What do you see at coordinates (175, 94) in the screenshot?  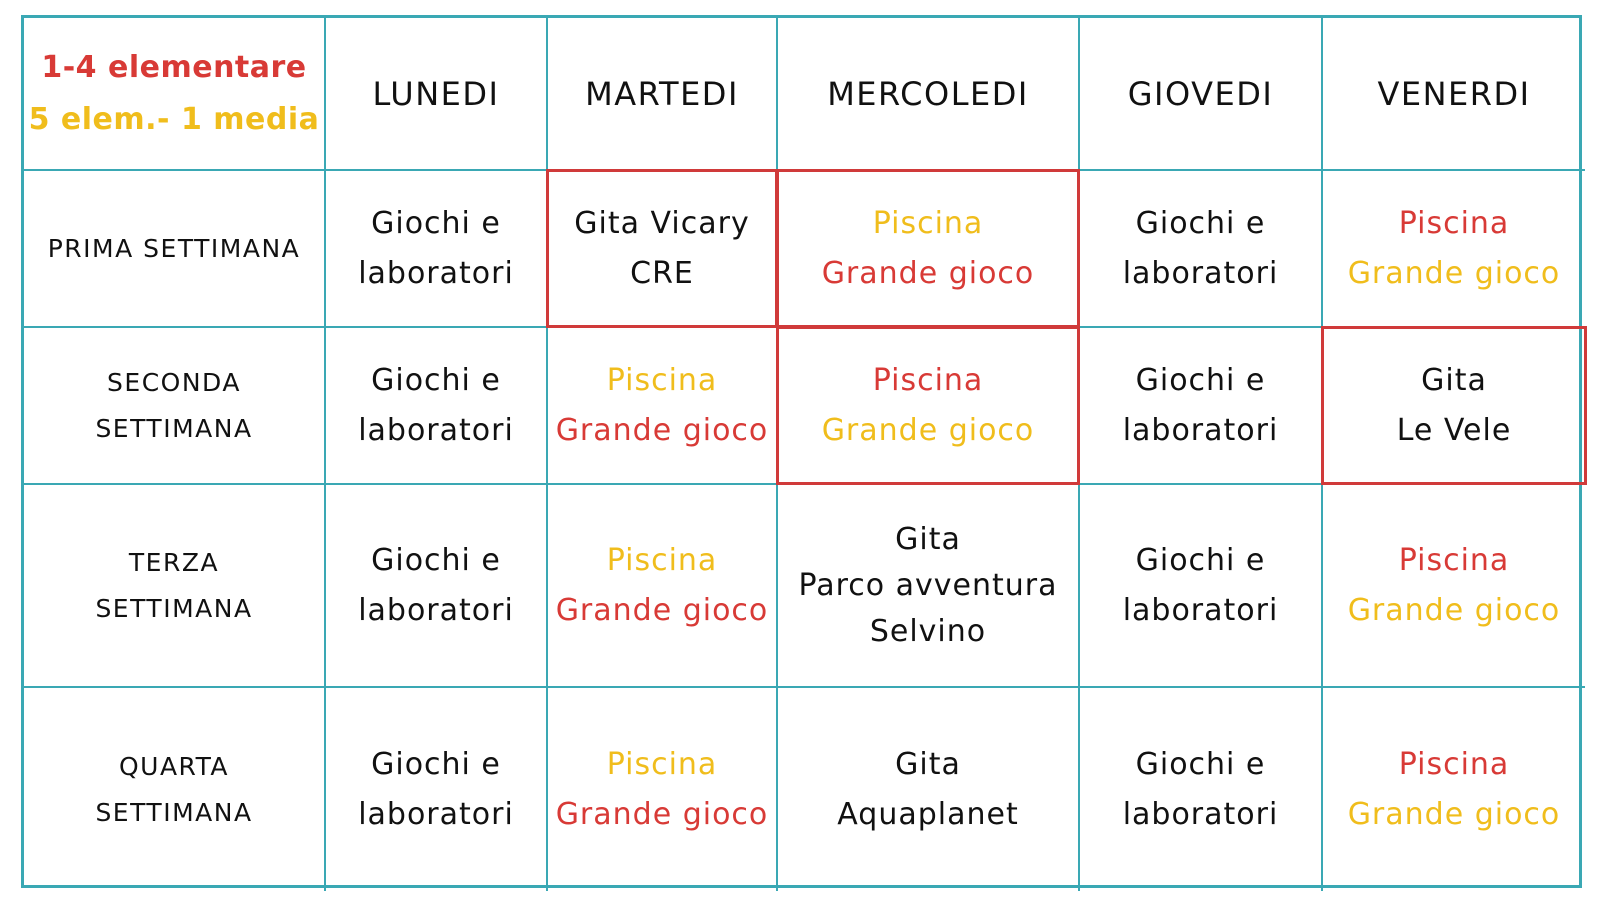 I see `legend-cell: 1-4 elementare 5 elem.- 1 media` at bounding box center [175, 94].